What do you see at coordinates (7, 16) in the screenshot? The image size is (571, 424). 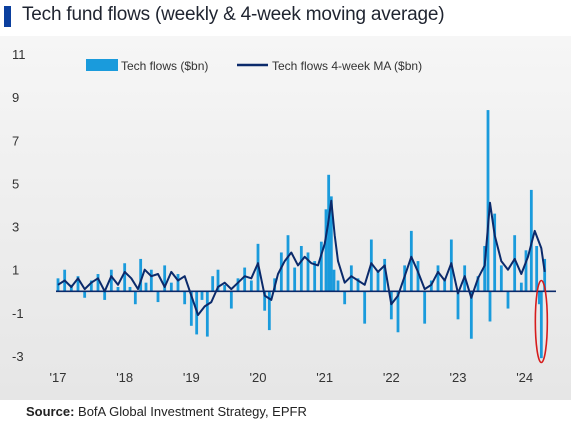 I see `title-accent-bar` at bounding box center [7, 16].